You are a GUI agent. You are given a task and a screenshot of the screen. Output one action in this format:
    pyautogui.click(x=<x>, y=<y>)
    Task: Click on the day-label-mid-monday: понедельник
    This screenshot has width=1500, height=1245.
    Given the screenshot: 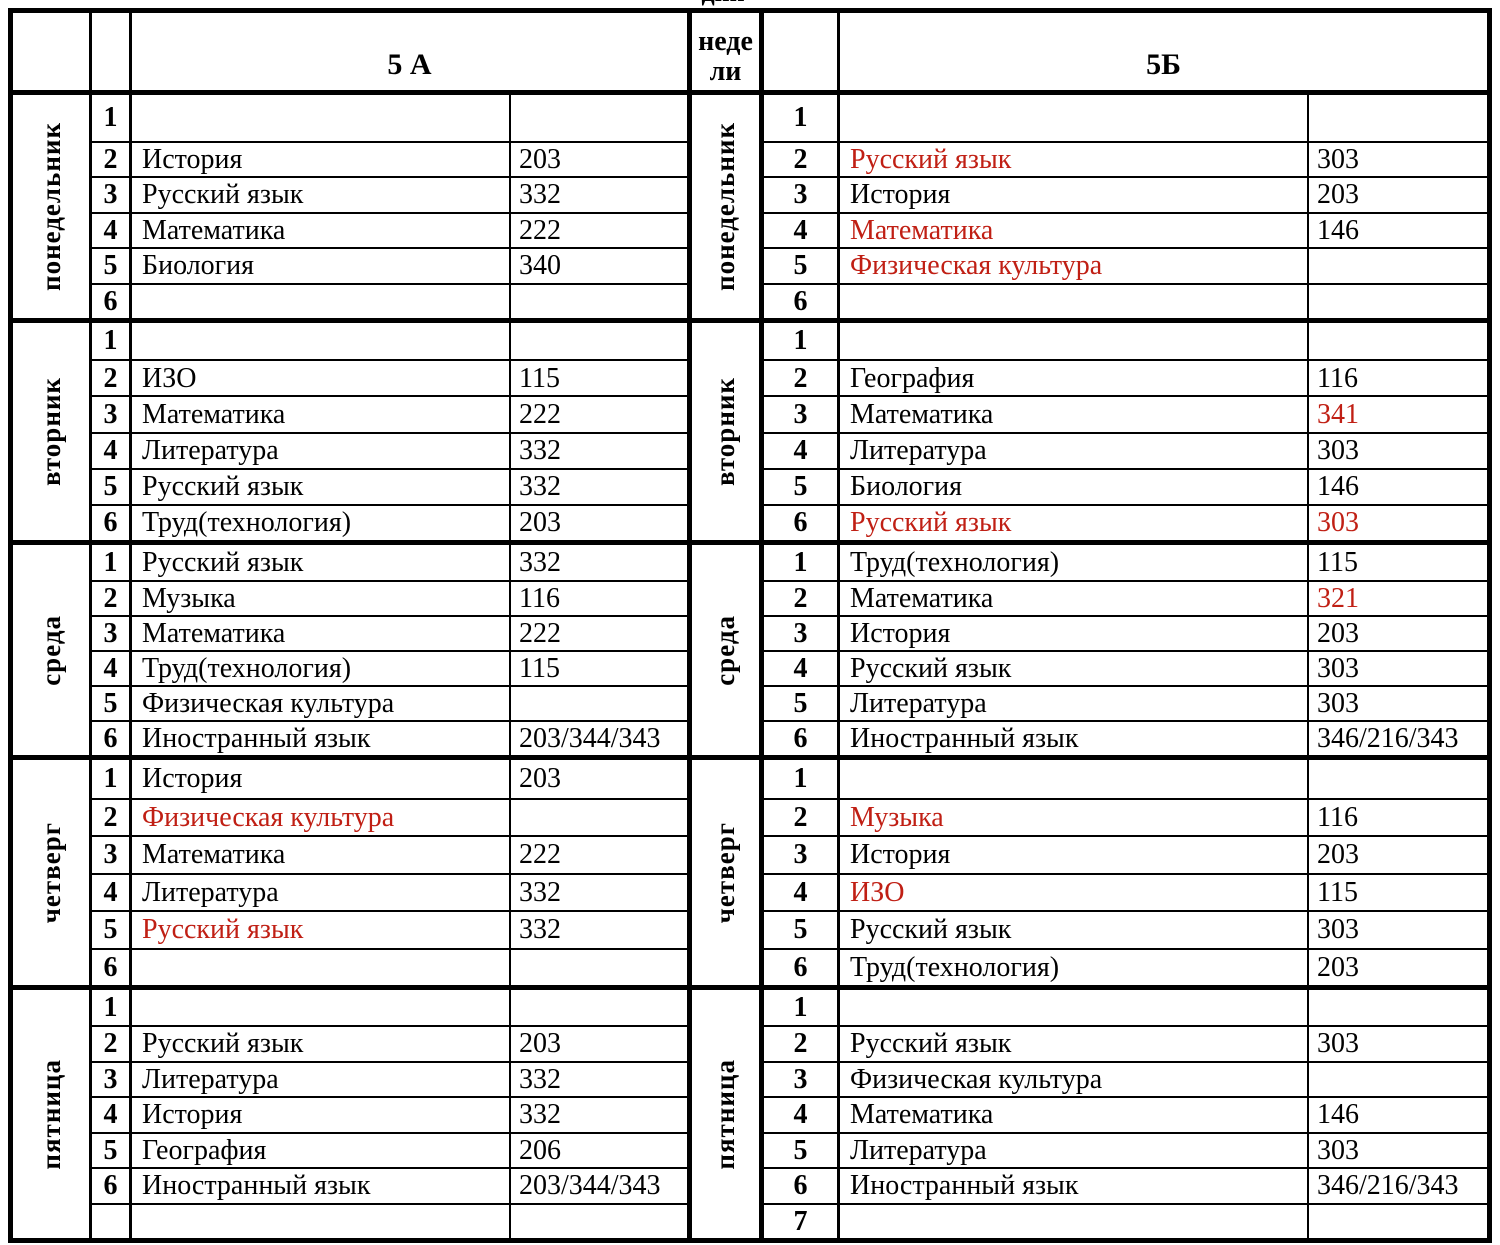 What is the action you would take?
    pyautogui.click(x=723, y=206)
    